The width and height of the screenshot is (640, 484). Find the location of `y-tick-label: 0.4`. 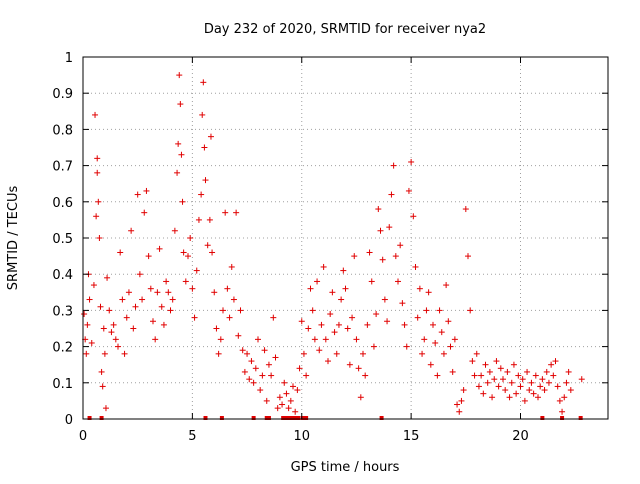

y-tick-label: 0.4 is located at coordinates (62, 275).